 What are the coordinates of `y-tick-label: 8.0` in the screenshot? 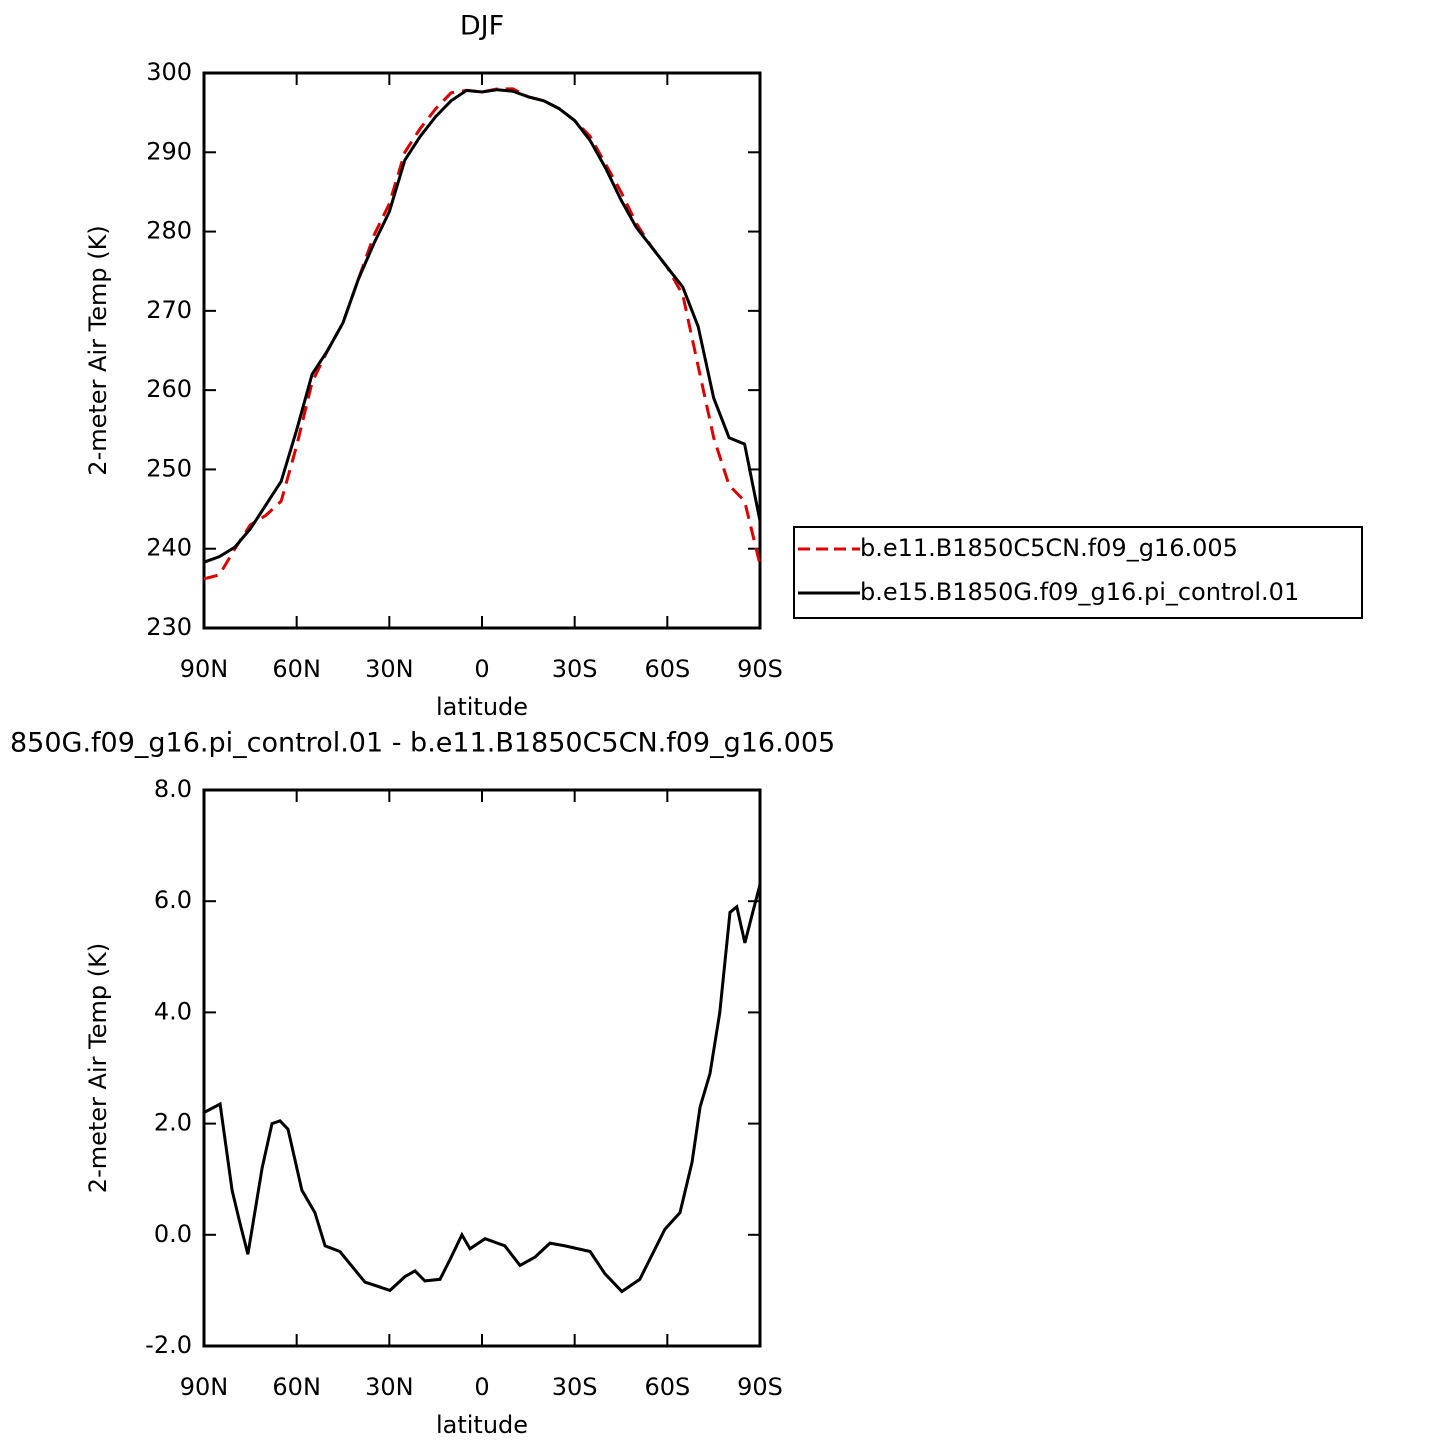 It's located at (173, 789).